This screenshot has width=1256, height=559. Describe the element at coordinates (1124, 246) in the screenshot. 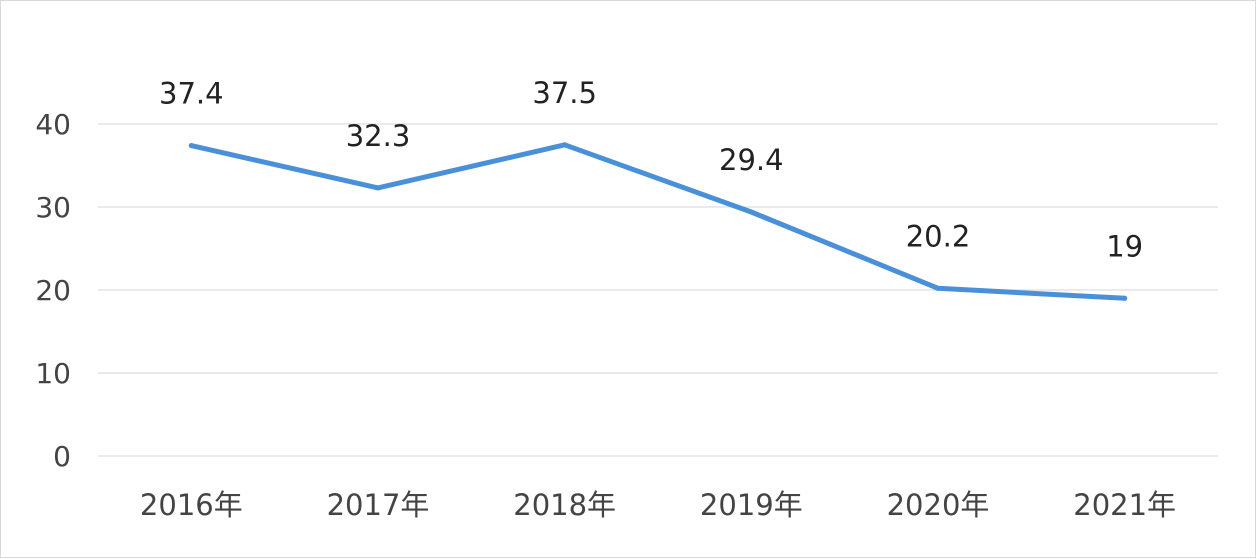

I see `data-label: 19` at that location.